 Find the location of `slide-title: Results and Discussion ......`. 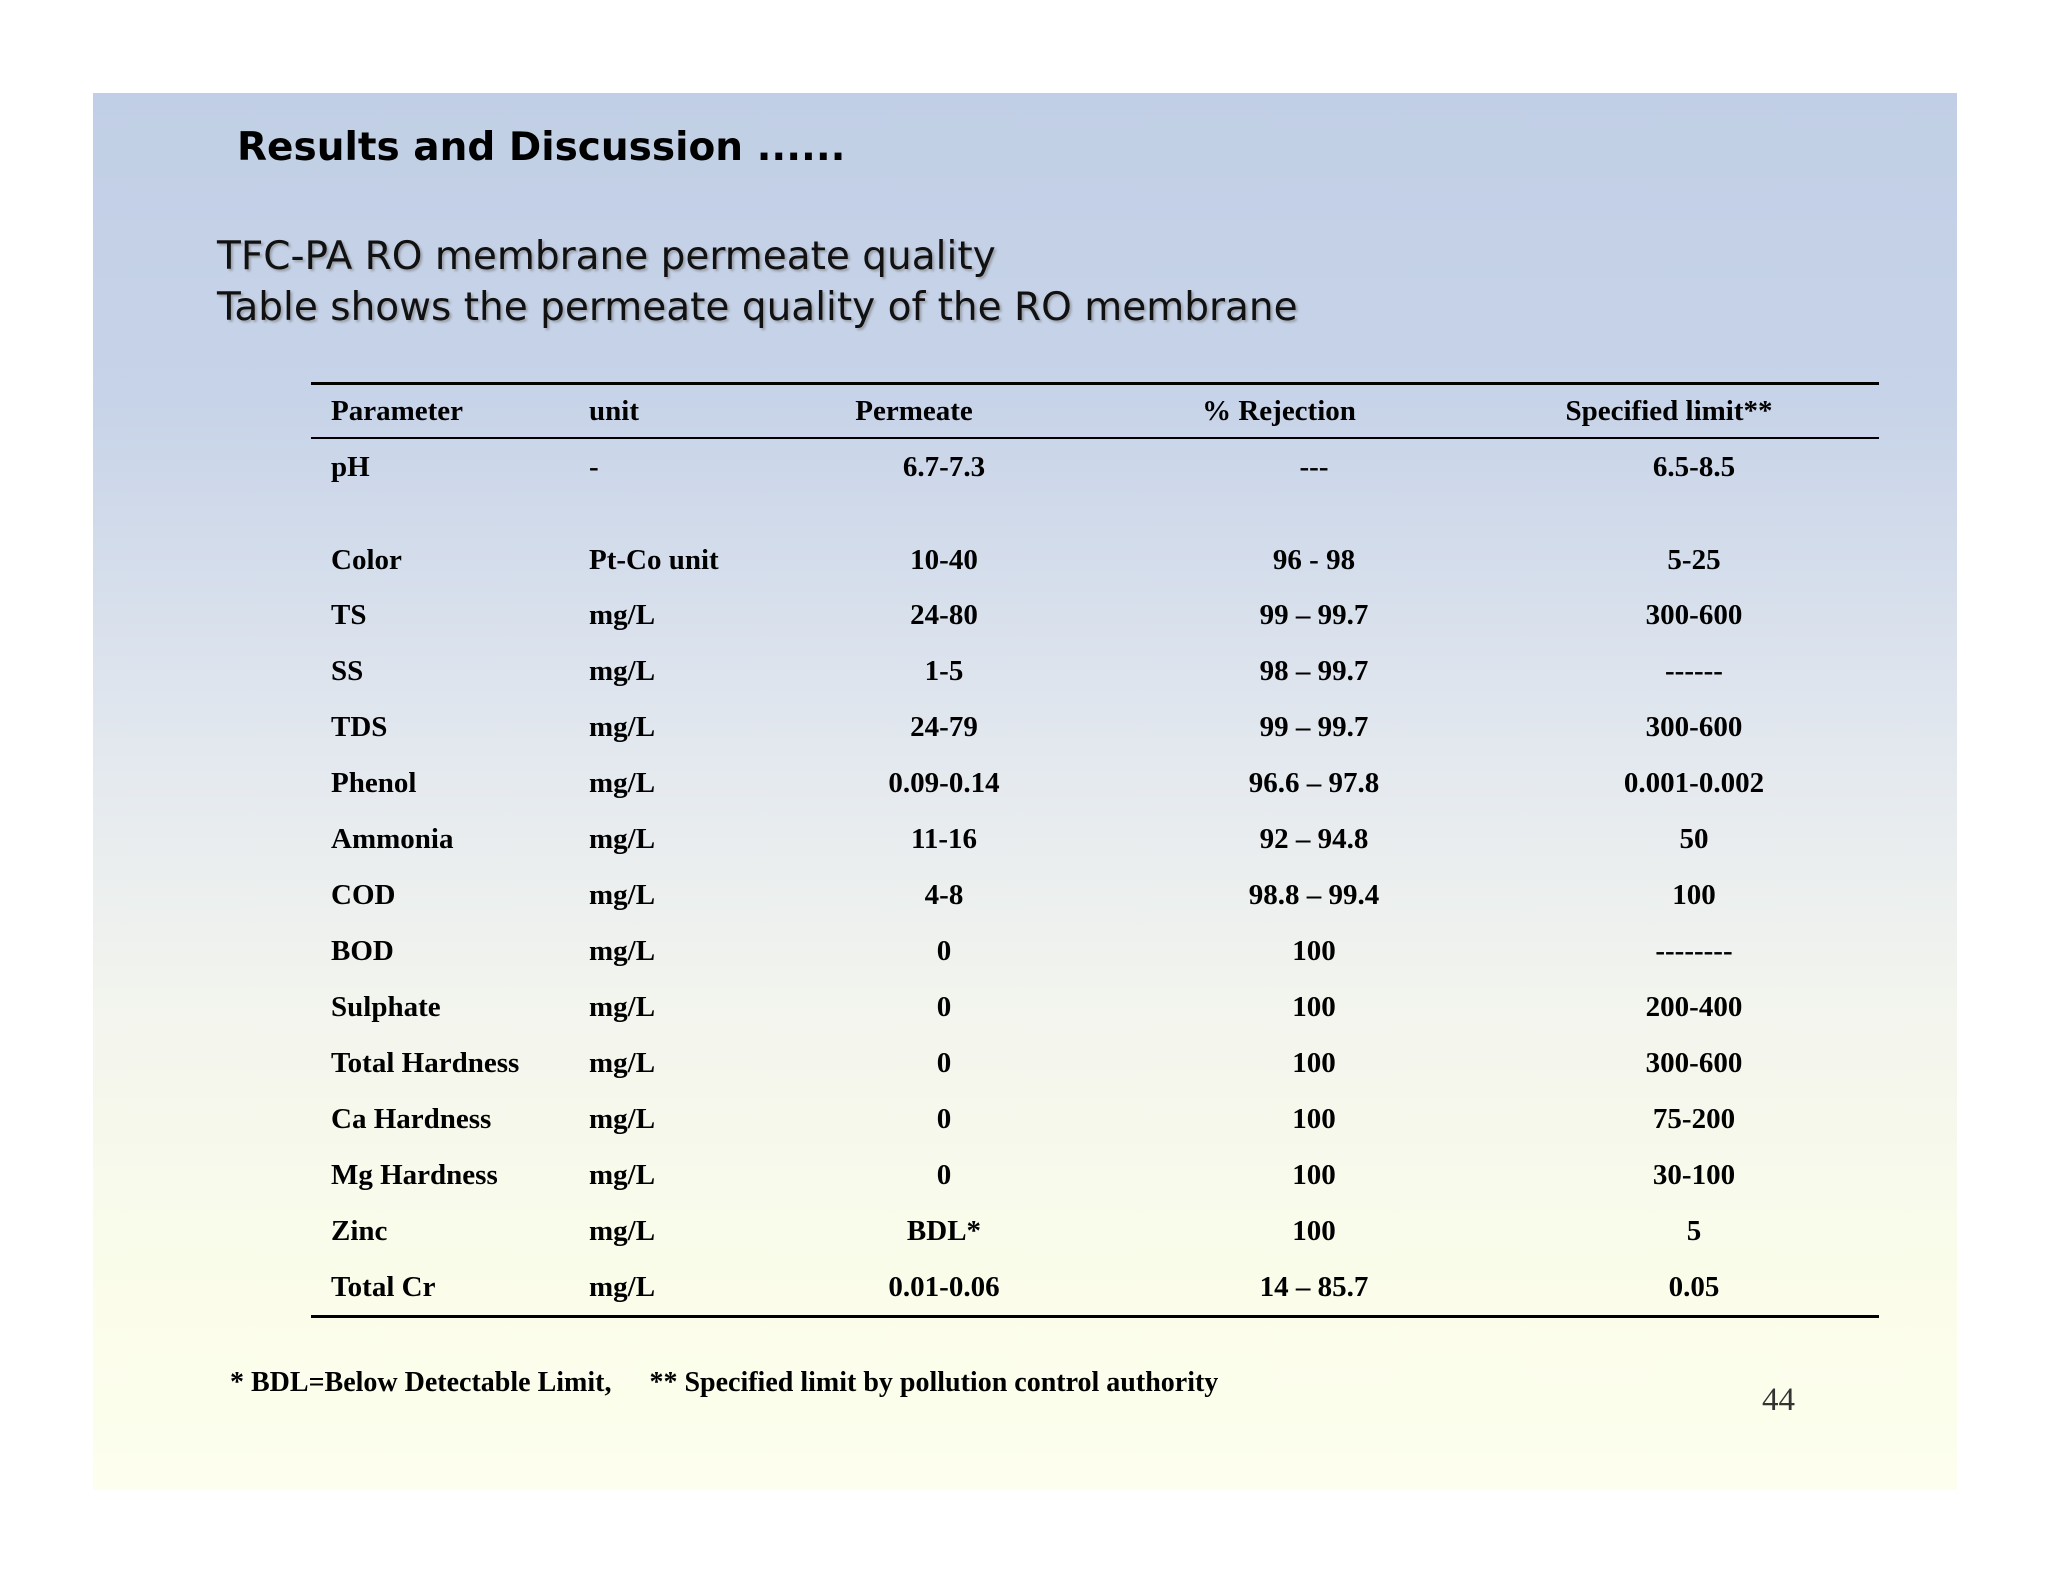

slide-title: Results and Discussion ...... is located at coordinates (541, 147).